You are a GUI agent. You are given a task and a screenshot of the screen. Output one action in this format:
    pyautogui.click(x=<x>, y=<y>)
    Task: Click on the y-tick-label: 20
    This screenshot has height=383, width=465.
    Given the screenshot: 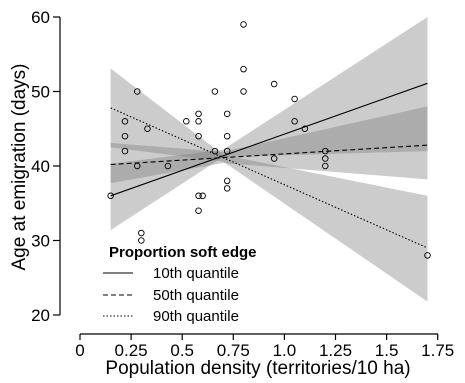 What is the action you would take?
    pyautogui.click(x=40, y=315)
    